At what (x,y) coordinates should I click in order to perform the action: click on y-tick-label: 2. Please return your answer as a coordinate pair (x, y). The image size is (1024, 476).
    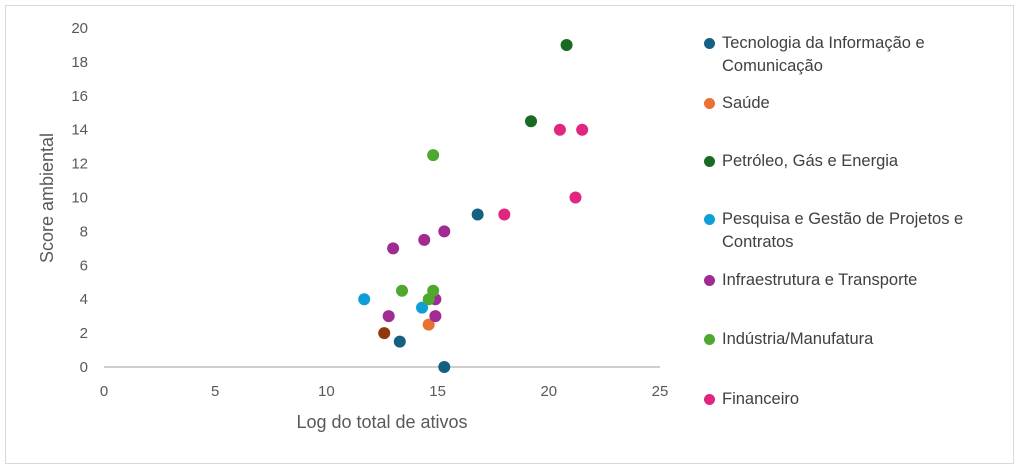
    Looking at the image, I should click on (84, 333).